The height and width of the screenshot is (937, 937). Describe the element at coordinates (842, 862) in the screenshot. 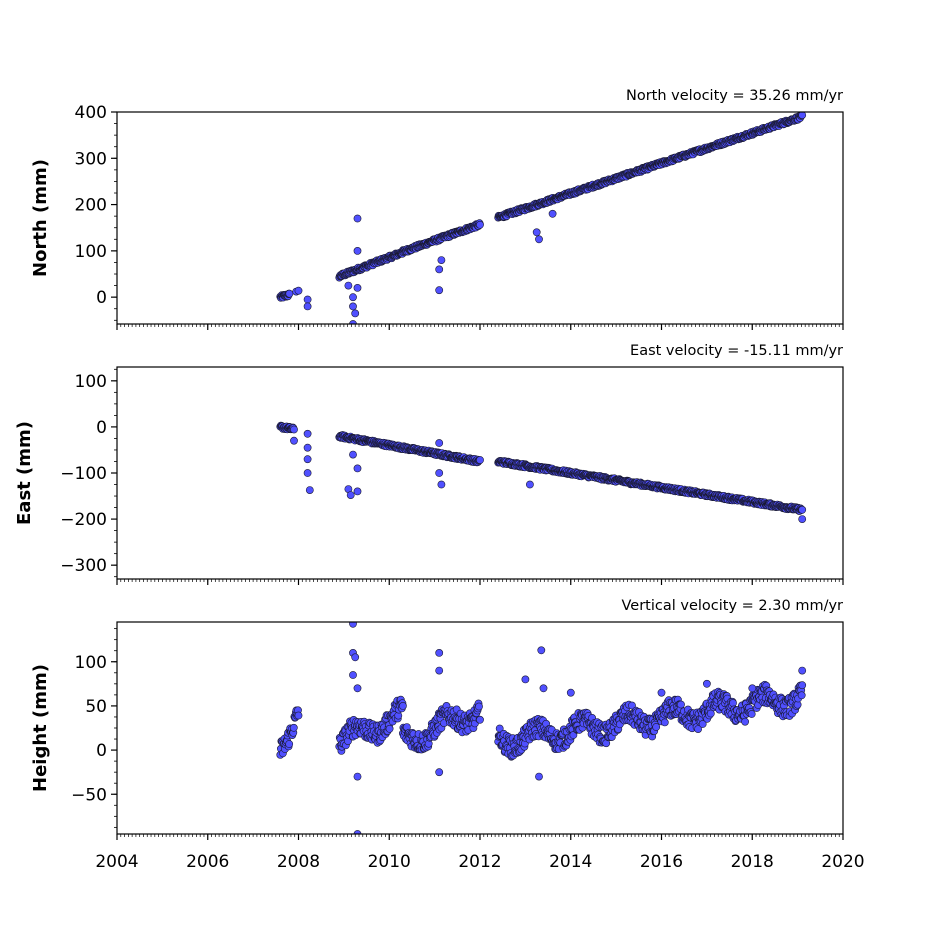

I see `x-tick-label: 2020` at that location.